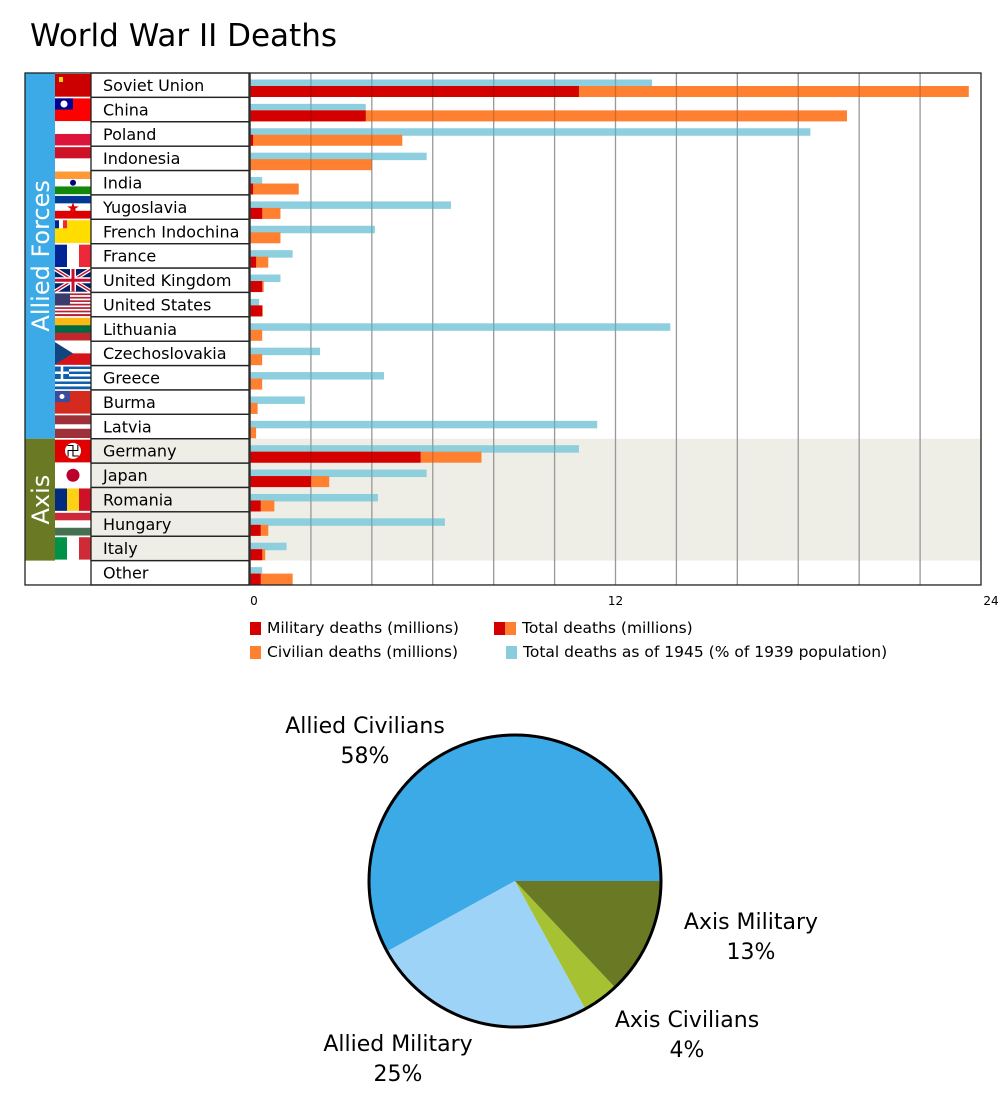 This screenshot has height=1098, width=1000. What do you see at coordinates (153, 85) in the screenshot?
I see `category-label: Soviet Union` at bounding box center [153, 85].